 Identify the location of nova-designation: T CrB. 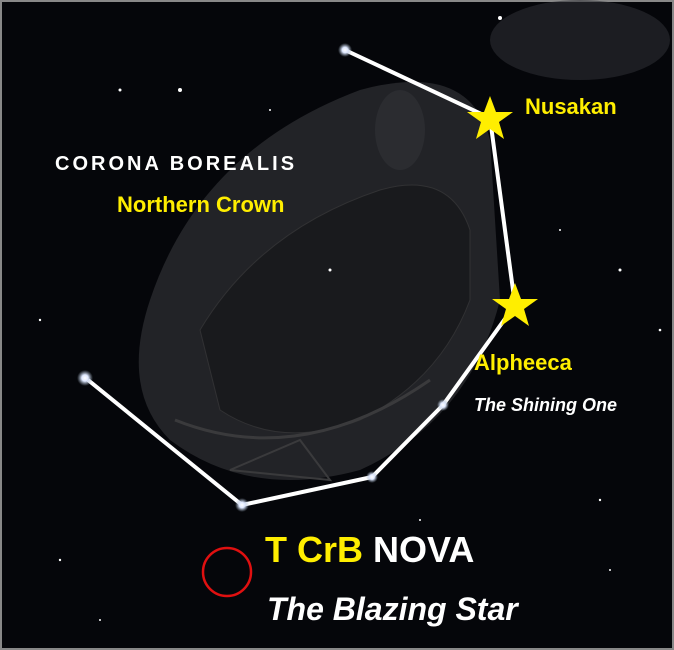
(314, 549).